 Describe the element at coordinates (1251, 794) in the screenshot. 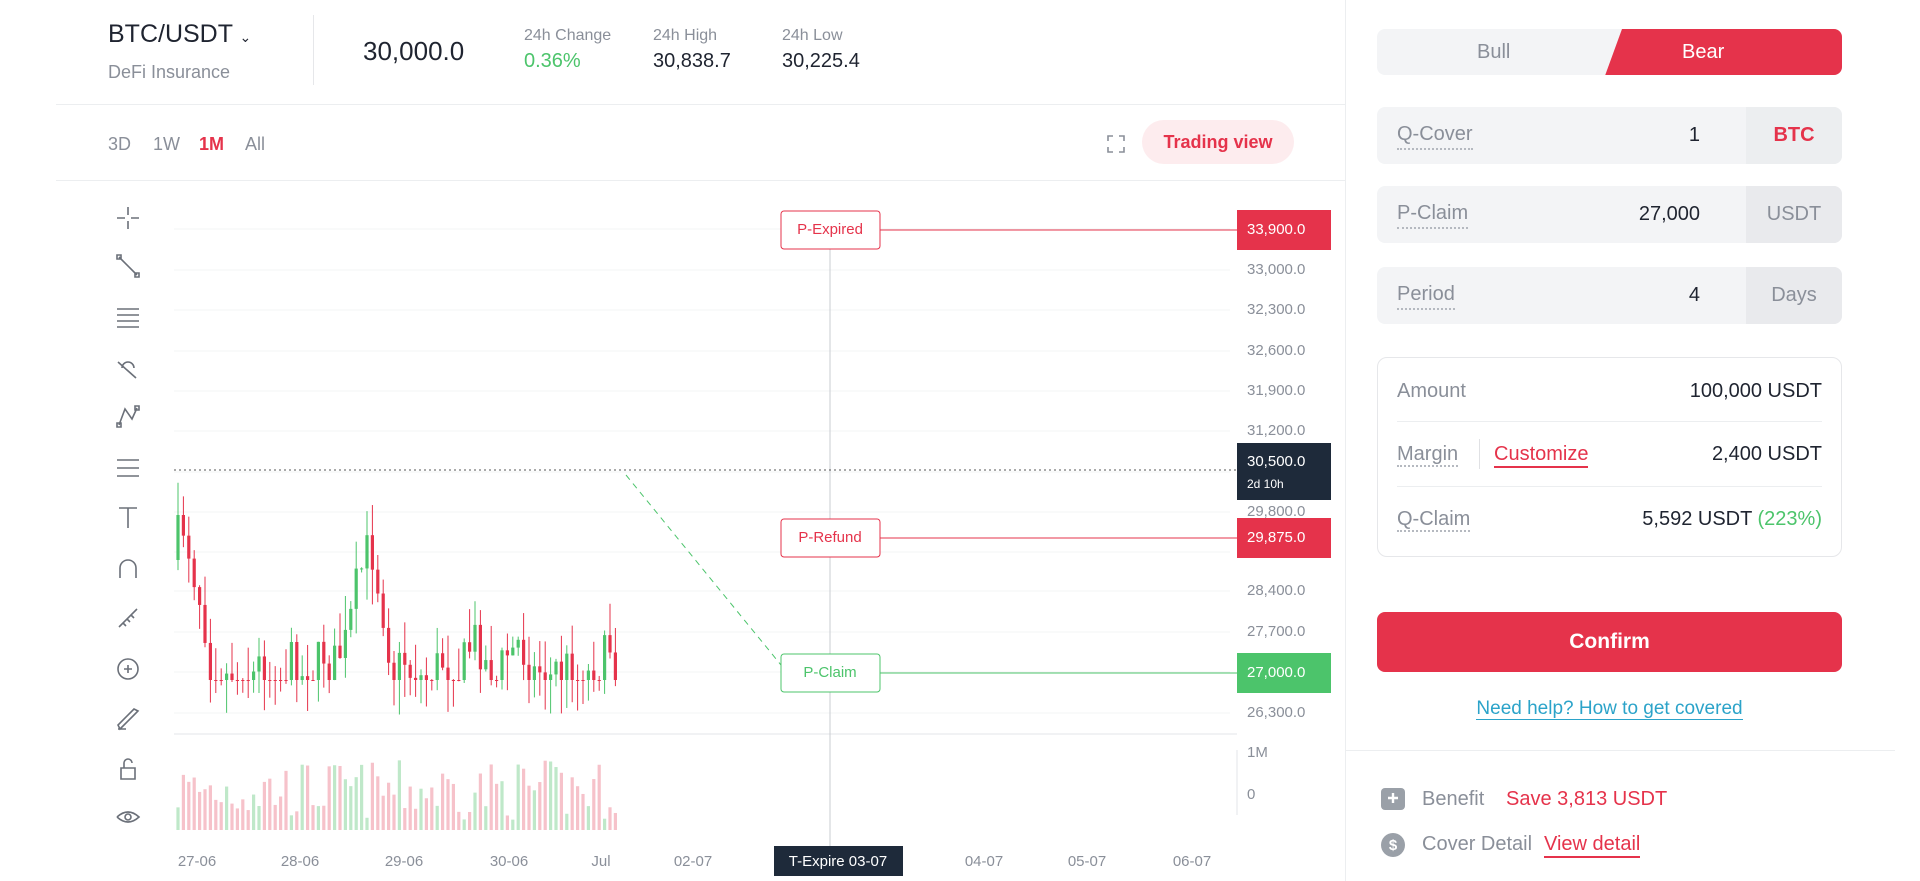

I see `volume-label: 0` at that location.